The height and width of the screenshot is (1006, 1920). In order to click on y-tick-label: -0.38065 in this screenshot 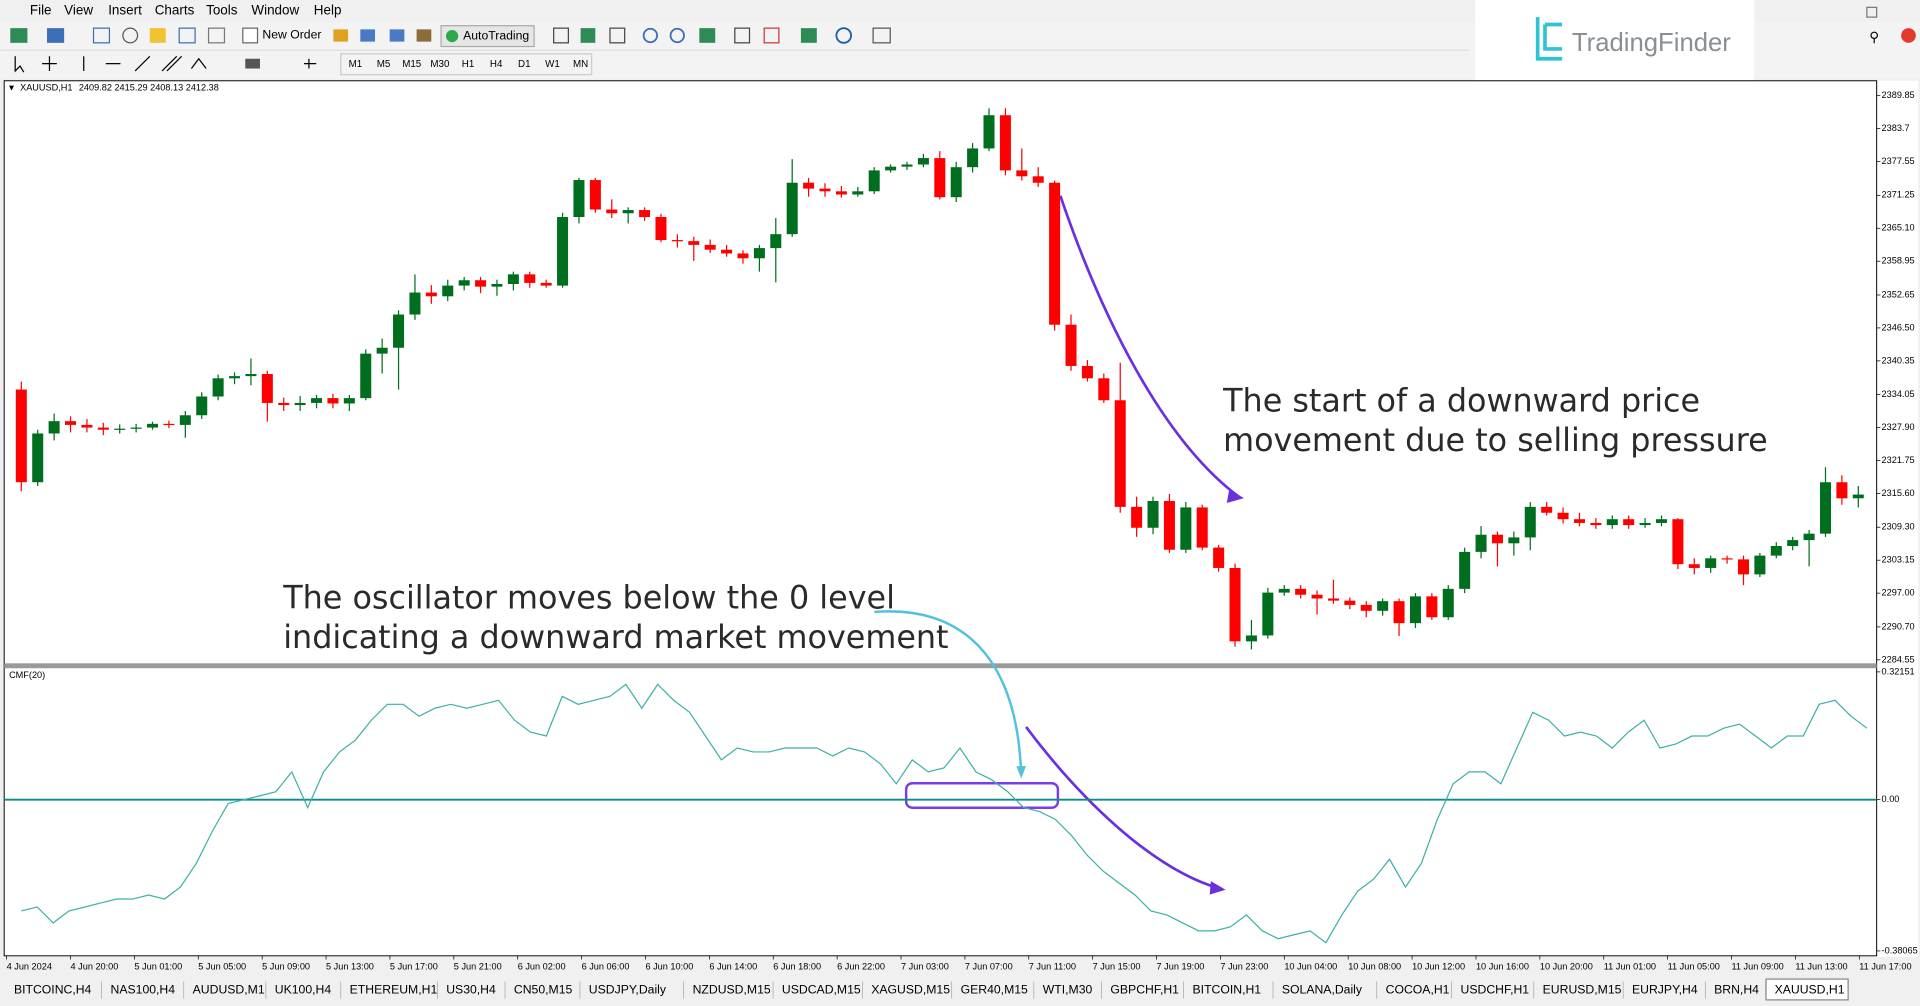, I will do `click(1900, 950)`.